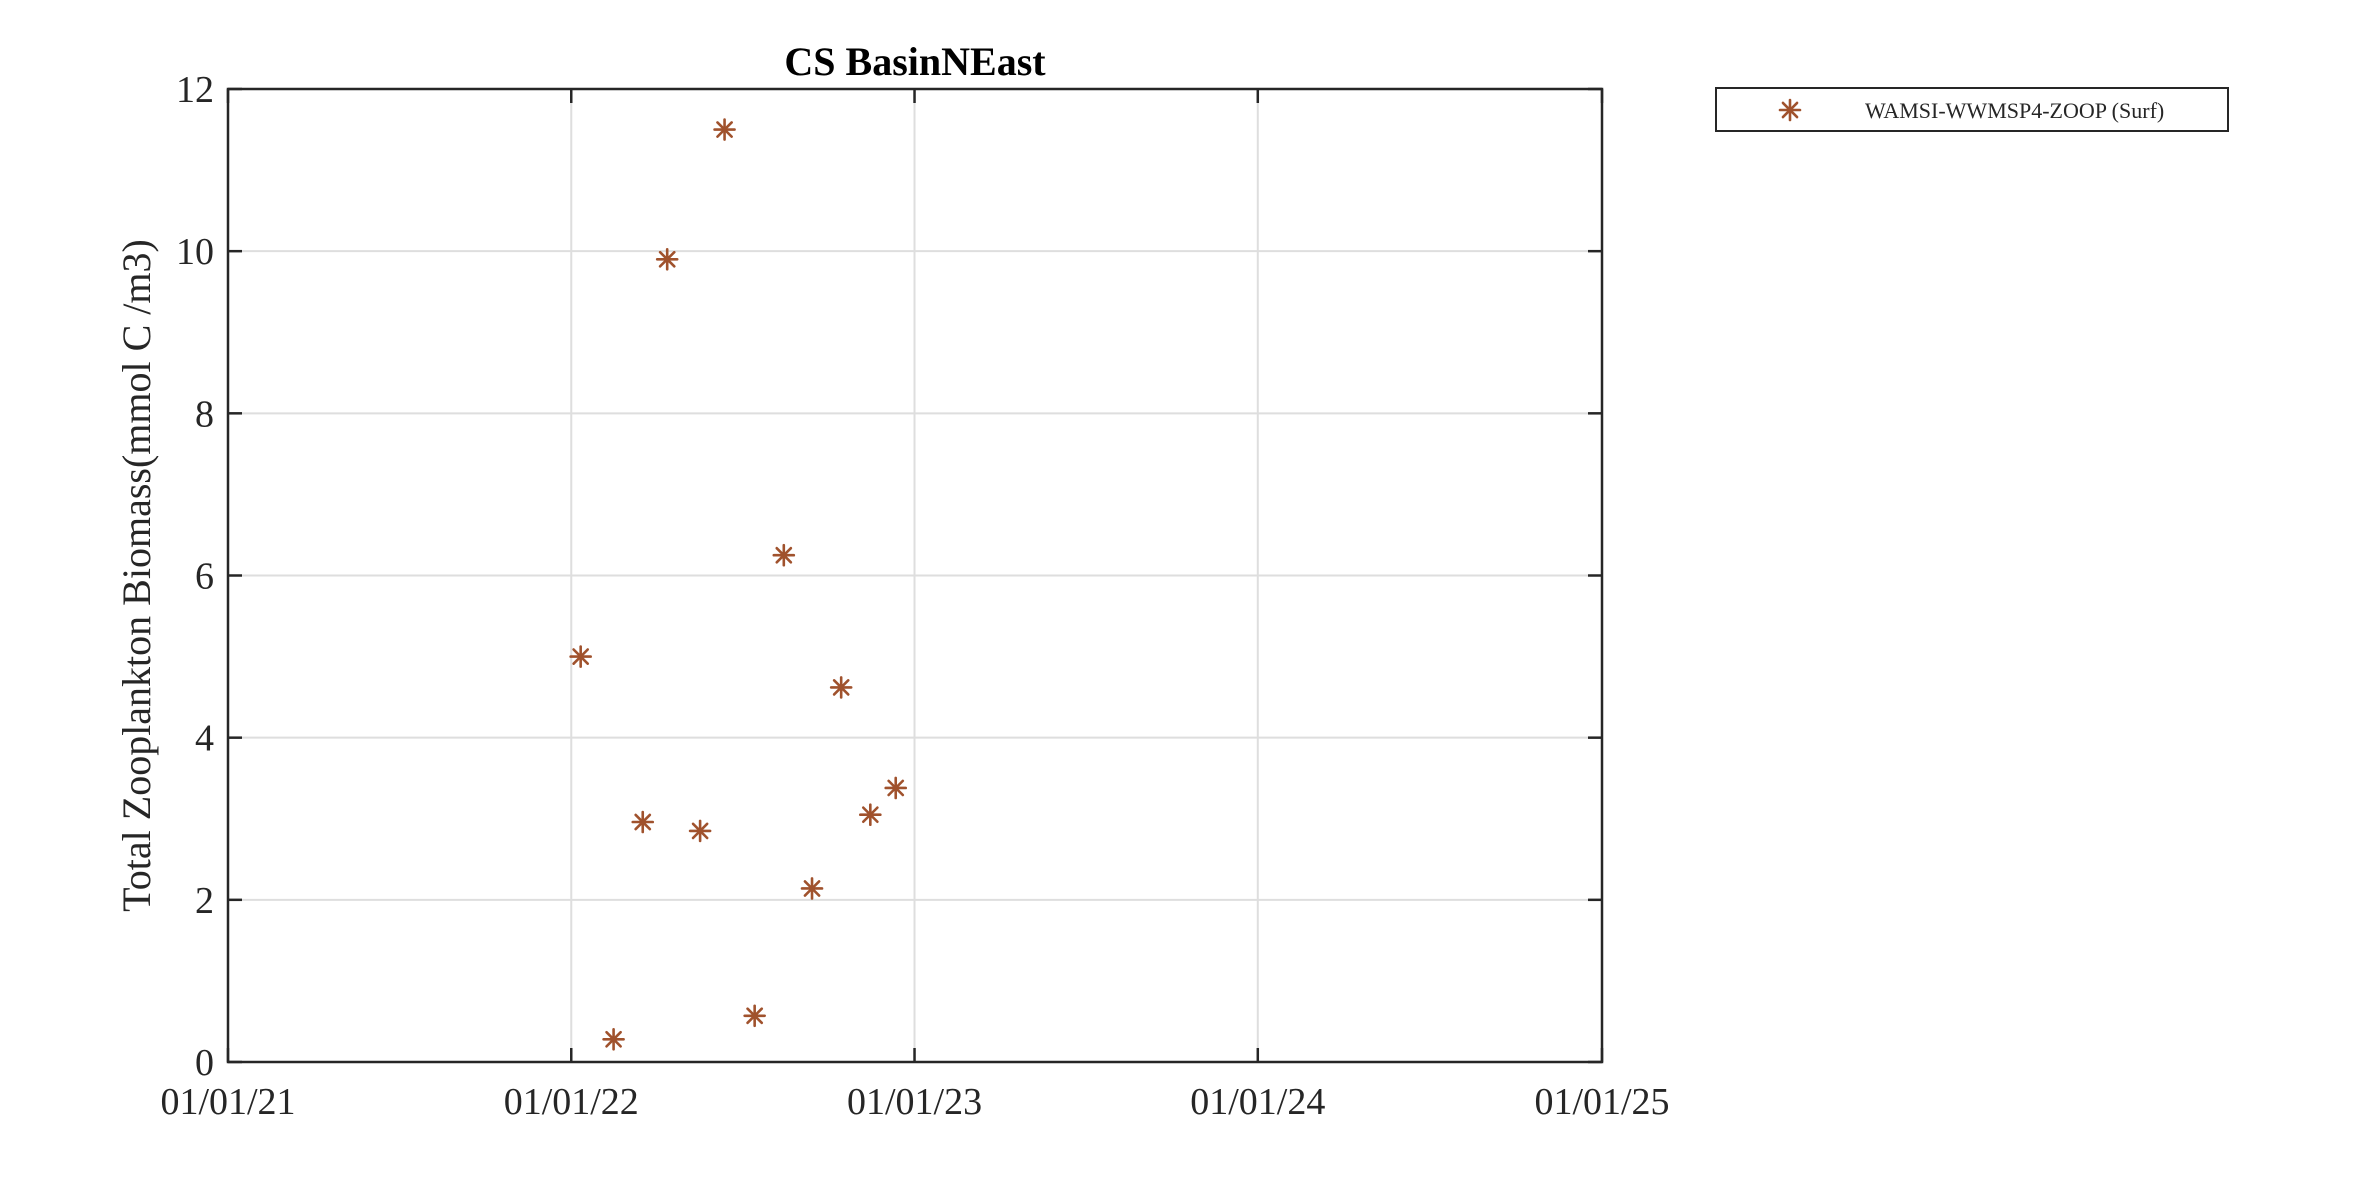 Image resolution: width=2362 pixels, height=1181 pixels. What do you see at coordinates (2014, 110) in the screenshot?
I see `legend-entry: WAMSI-WWMSP4-ZOOP (Surf)` at bounding box center [2014, 110].